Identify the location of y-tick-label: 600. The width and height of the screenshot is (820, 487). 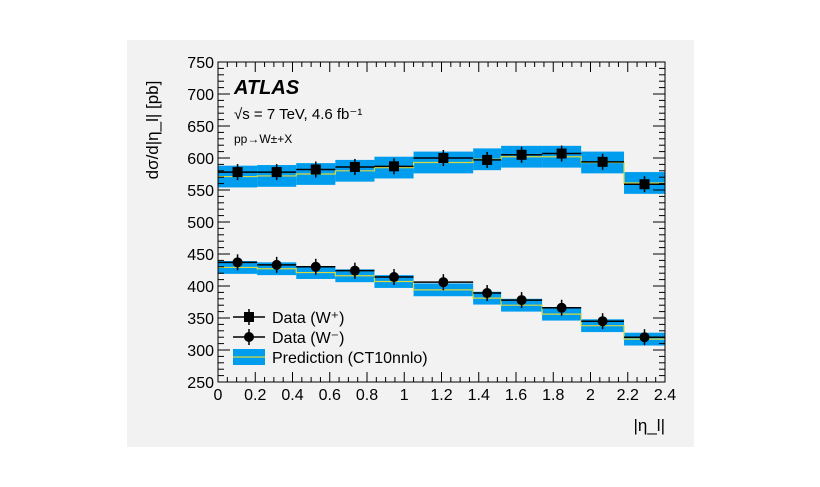
(200, 159).